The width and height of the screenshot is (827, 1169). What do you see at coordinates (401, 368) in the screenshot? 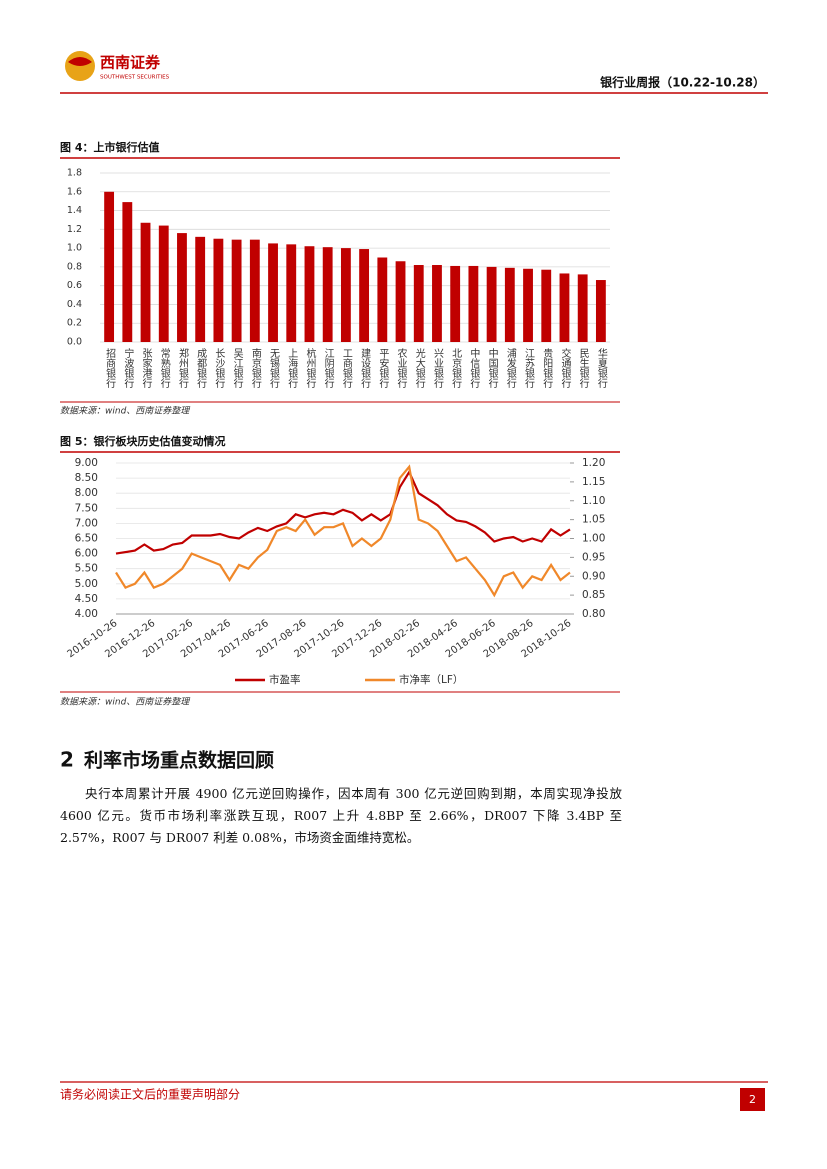
I see `x-tick-label: 农业银行` at bounding box center [401, 368].